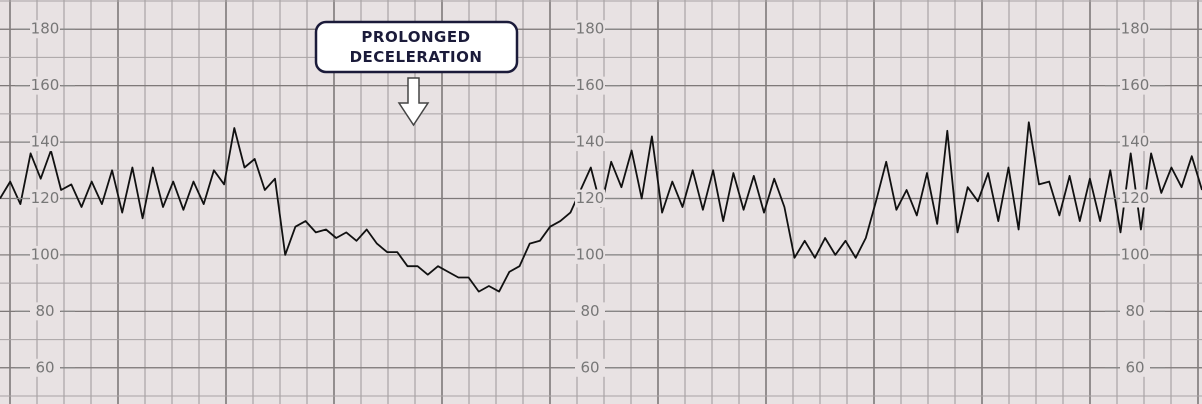 The height and width of the screenshot is (404, 1202). I want to click on annotation-line: PROLONGED, so click(415, 37).